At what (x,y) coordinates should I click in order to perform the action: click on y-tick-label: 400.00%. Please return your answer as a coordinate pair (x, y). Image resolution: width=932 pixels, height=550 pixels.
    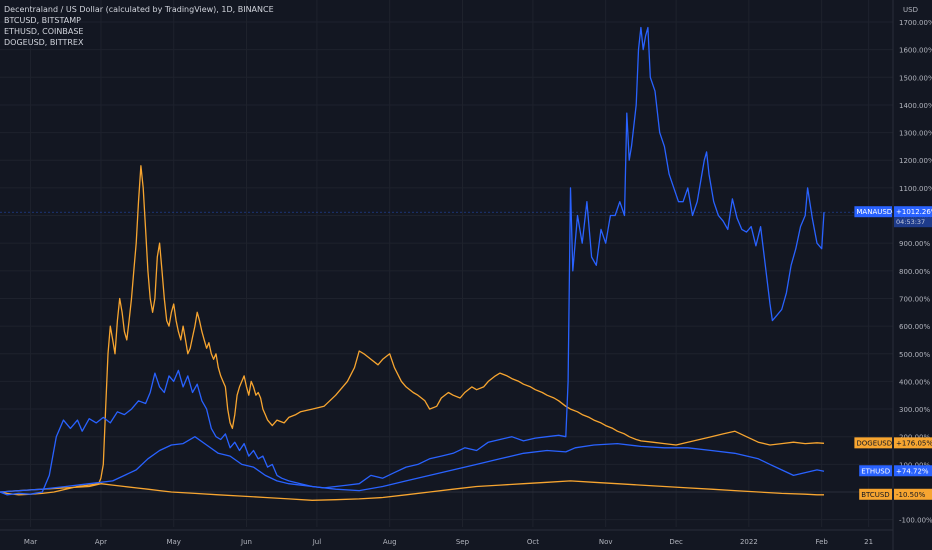
    Looking at the image, I should click on (914, 382).